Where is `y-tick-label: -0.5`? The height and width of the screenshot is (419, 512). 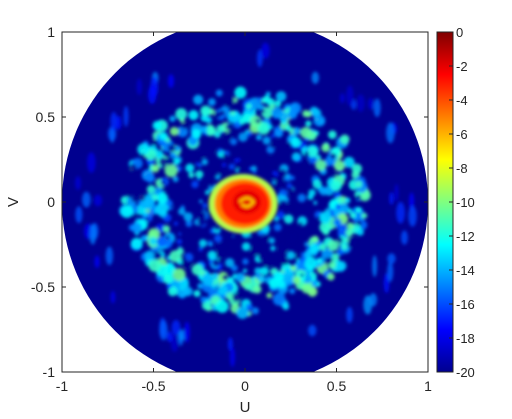
y-tick-label: -0.5 is located at coordinates (43, 287).